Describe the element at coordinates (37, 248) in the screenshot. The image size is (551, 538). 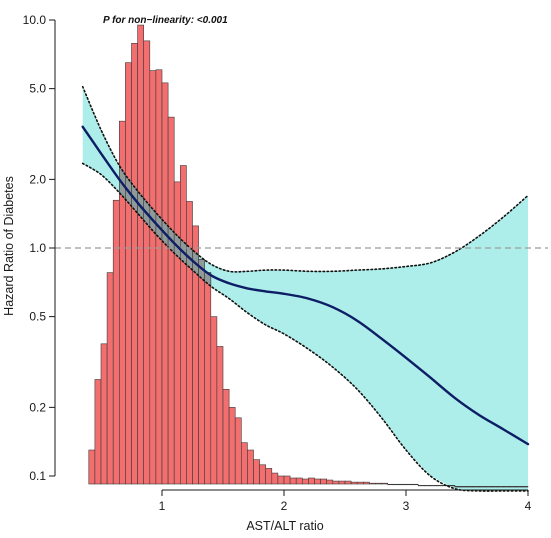
I see `y-tick-label: 1.0` at that location.